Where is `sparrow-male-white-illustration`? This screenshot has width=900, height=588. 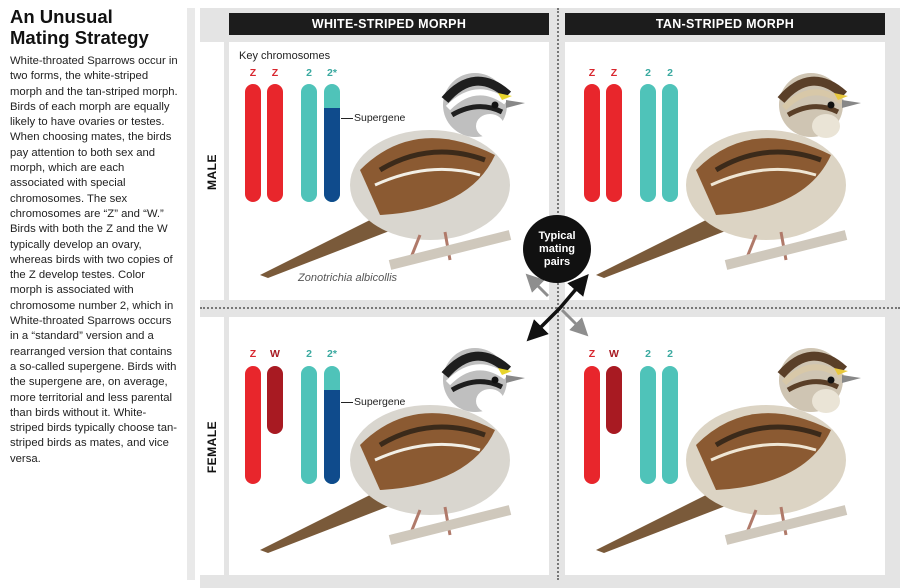
sparrow-male-white-illustration is located at coordinates (392, 175).